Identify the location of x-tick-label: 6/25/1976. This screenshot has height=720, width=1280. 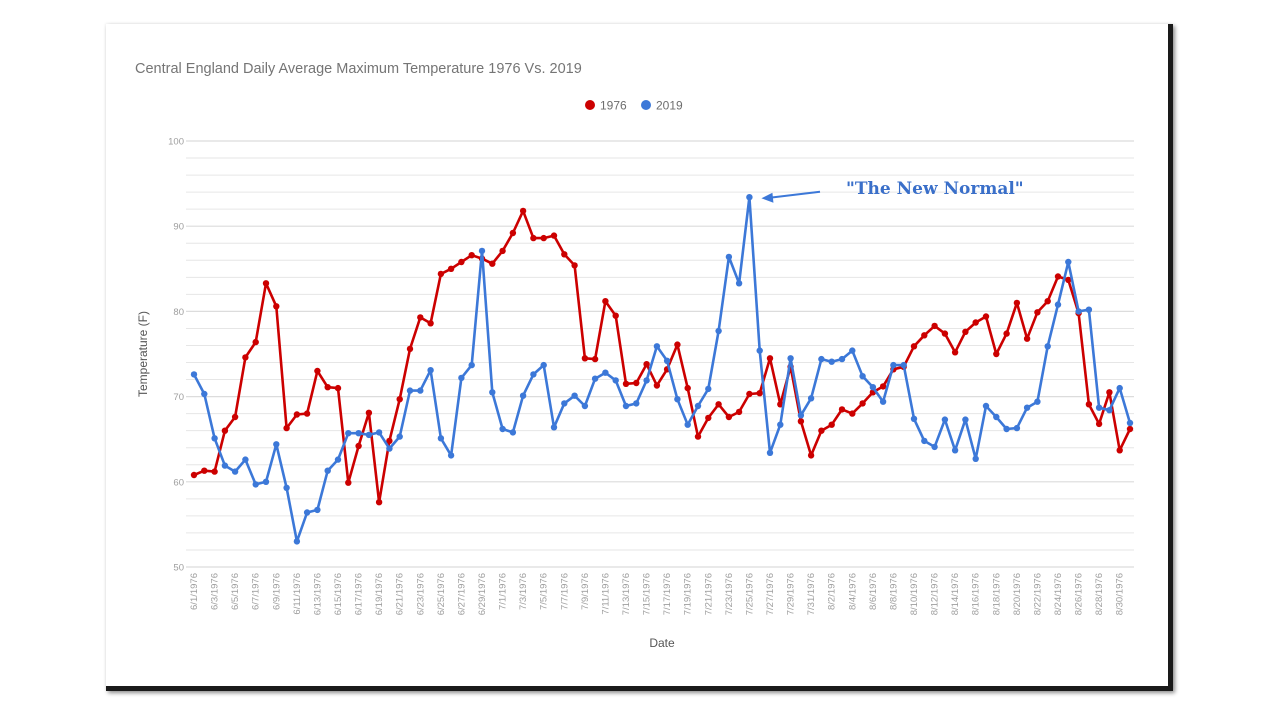
(441, 594).